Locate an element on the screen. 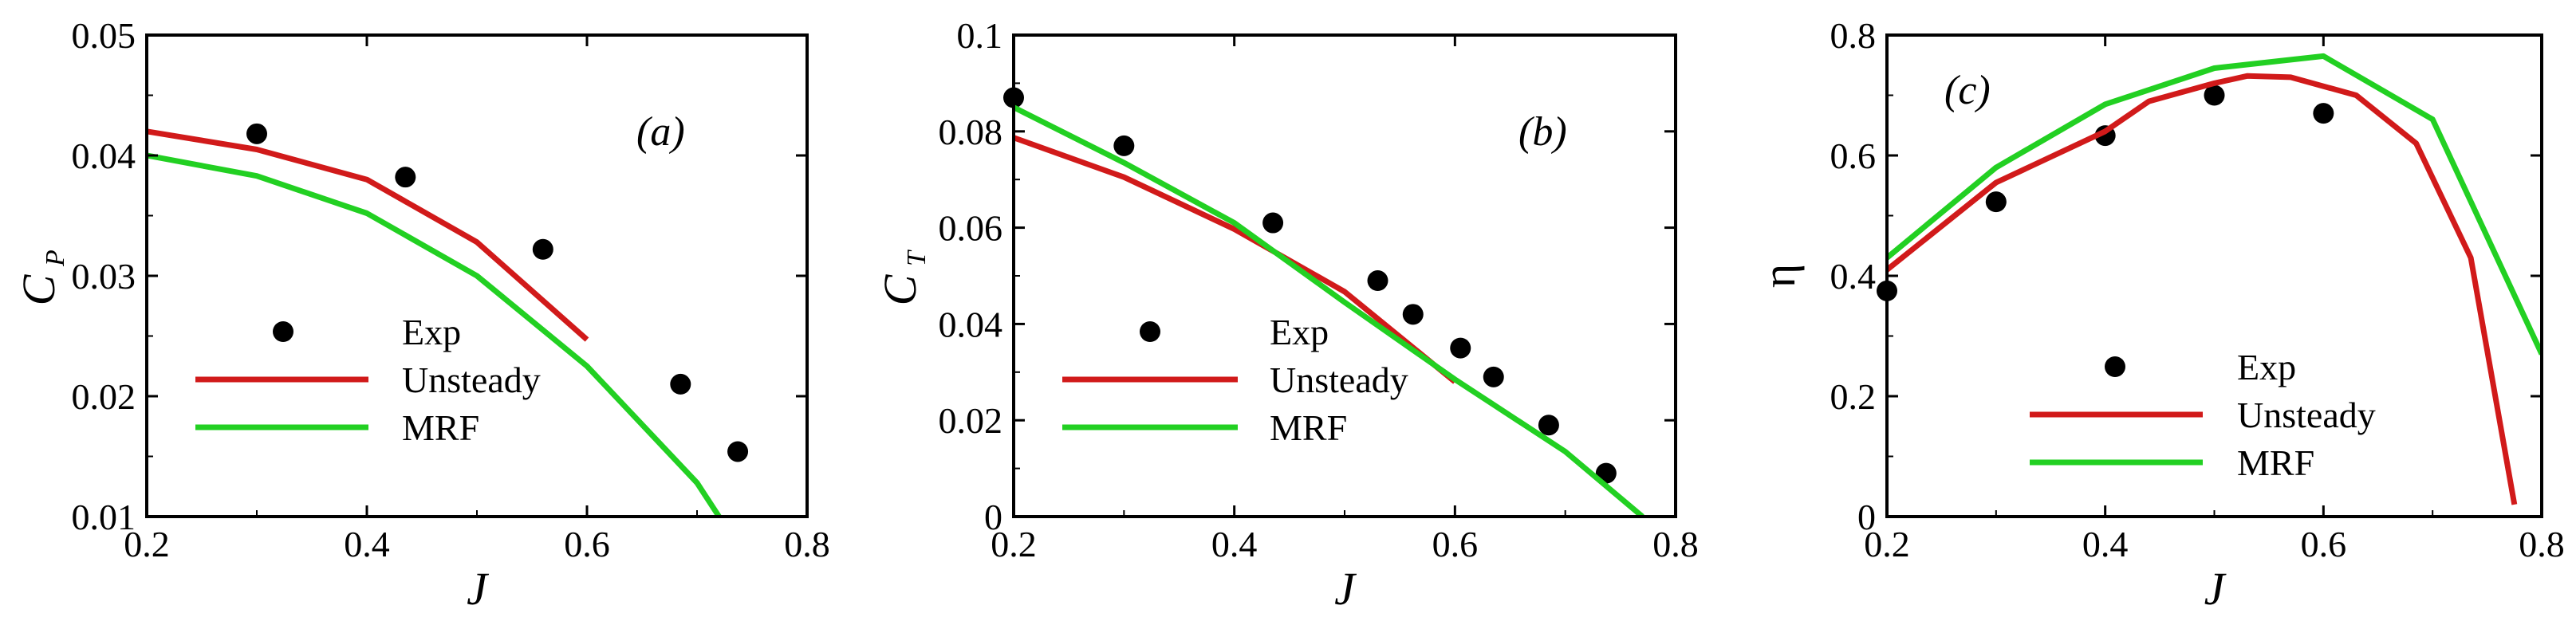 The height and width of the screenshot is (625, 2576). y-tick-label: 0.6 is located at coordinates (1853, 156).